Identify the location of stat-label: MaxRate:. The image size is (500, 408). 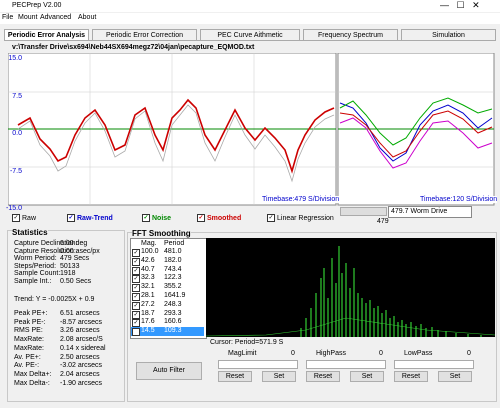
(29, 340).